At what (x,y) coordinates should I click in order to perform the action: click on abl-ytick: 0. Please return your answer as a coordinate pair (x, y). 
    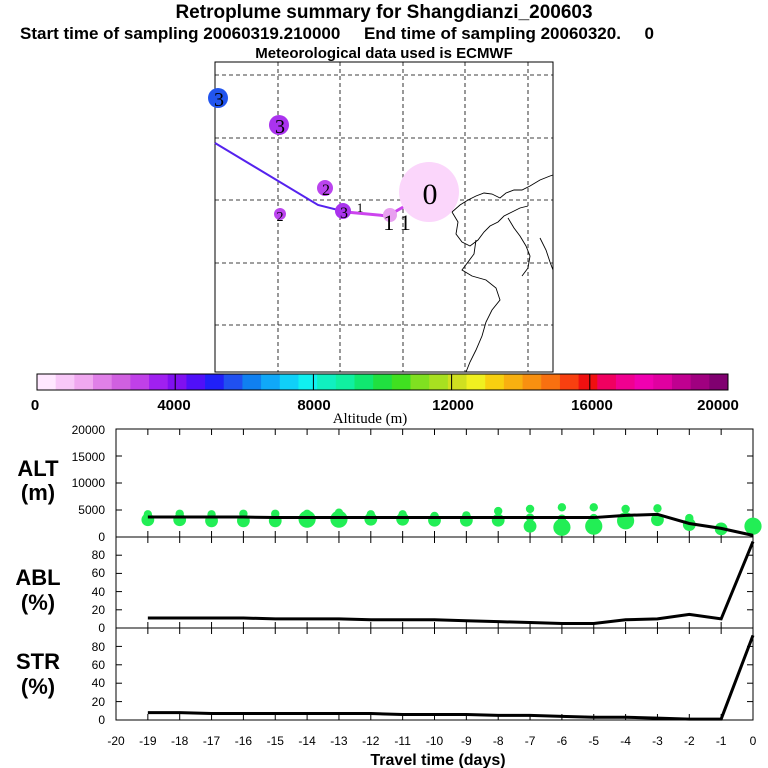
    Looking at the image, I should click on (101, 628).